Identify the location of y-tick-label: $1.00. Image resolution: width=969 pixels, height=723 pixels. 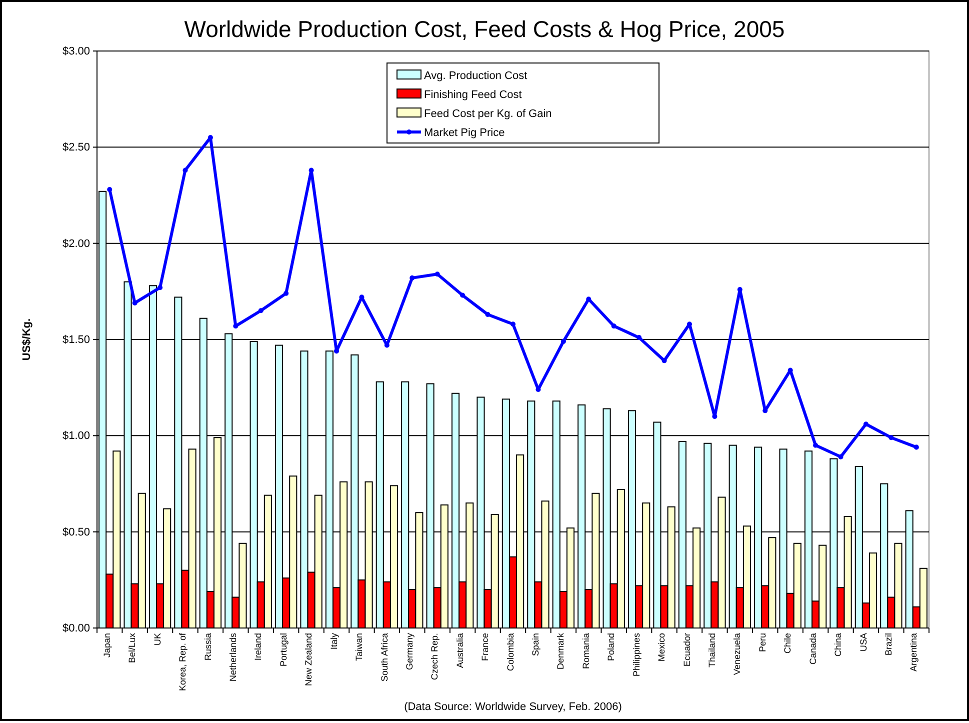
(76, 436).